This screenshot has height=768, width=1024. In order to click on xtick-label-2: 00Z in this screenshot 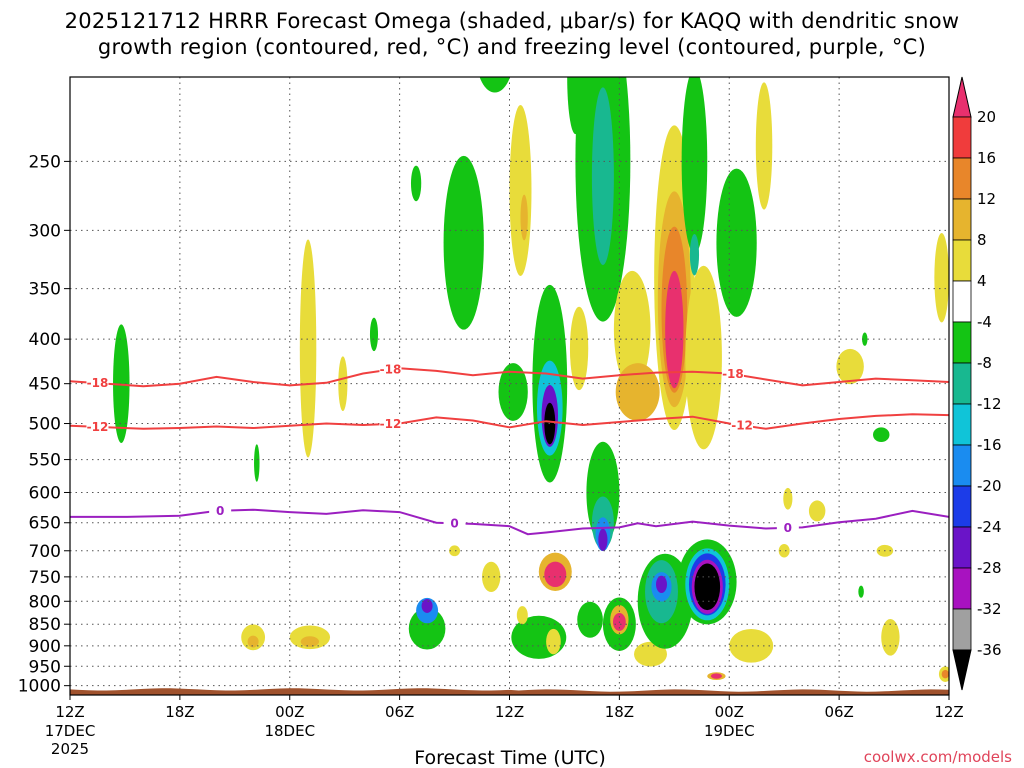, I will do `click(289, 712)`.